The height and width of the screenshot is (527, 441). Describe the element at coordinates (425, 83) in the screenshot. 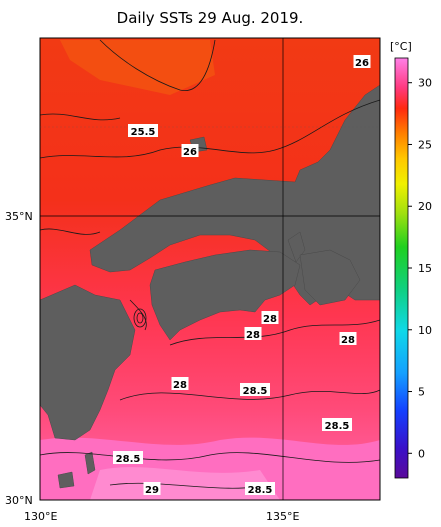

I see `colorbar-tick-label: 30` at that location.